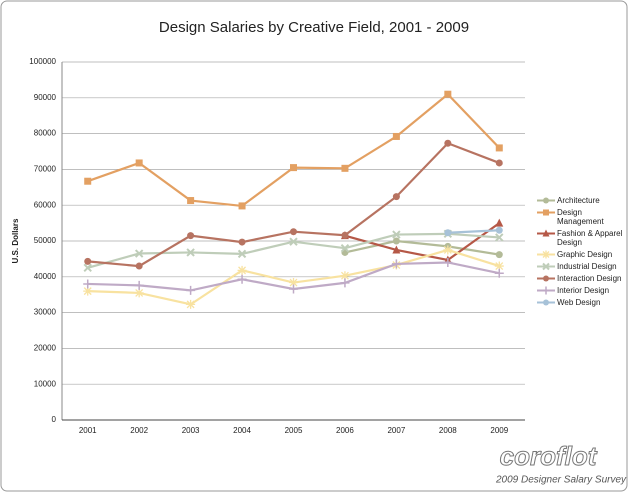  Describe the element at coordinates (345, 430) in the screenshot. I see `x-tick-label: 2006` at that location.